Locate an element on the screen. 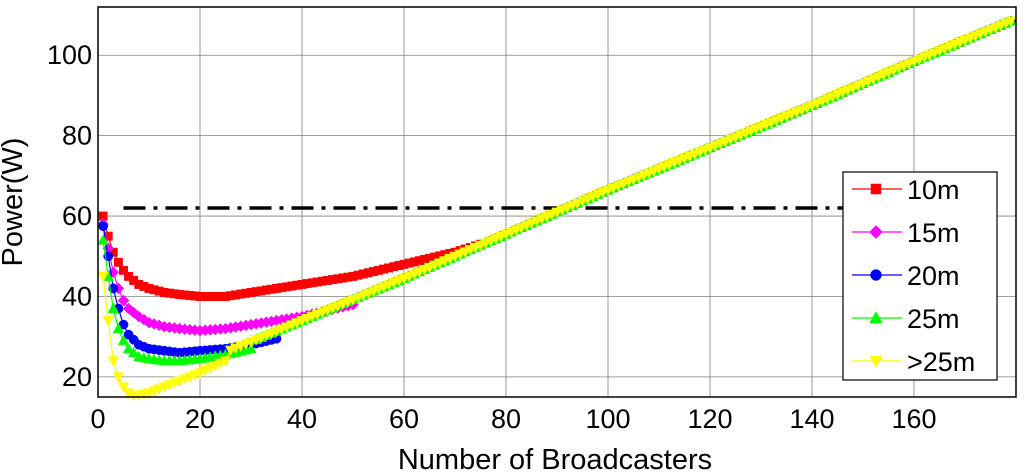 The height and width of the screenshot is (474, 1024). x-tick-label: 60 is located at coordinates (404, 419).